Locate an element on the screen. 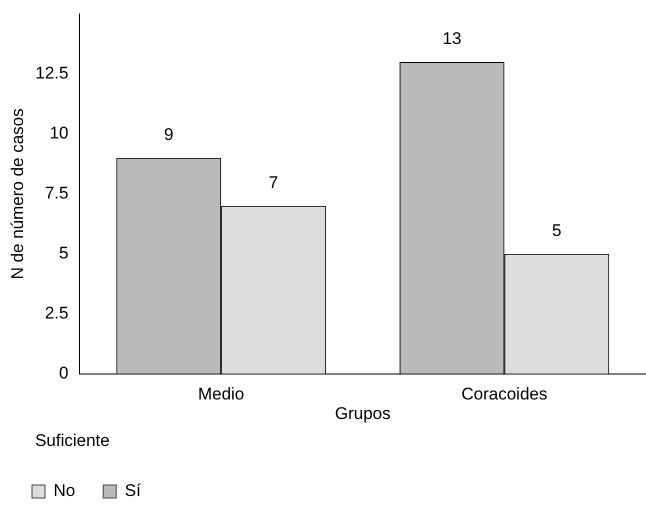  y-tick-label: 5 is located at coordinates (63, 253).